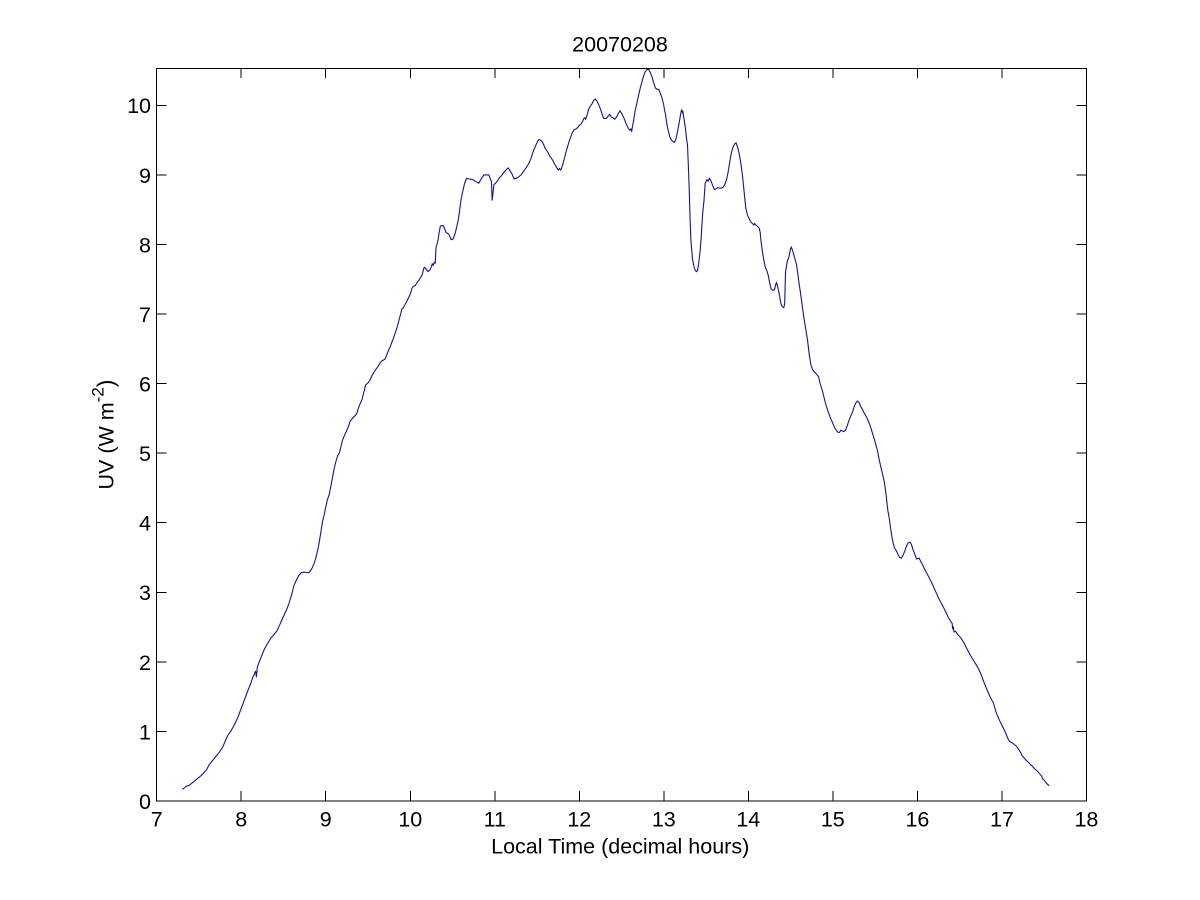  What do you see at coordinates (145, 732) in the screenshot?
I see `svg-text: 1` at bounding box center [145, 732].